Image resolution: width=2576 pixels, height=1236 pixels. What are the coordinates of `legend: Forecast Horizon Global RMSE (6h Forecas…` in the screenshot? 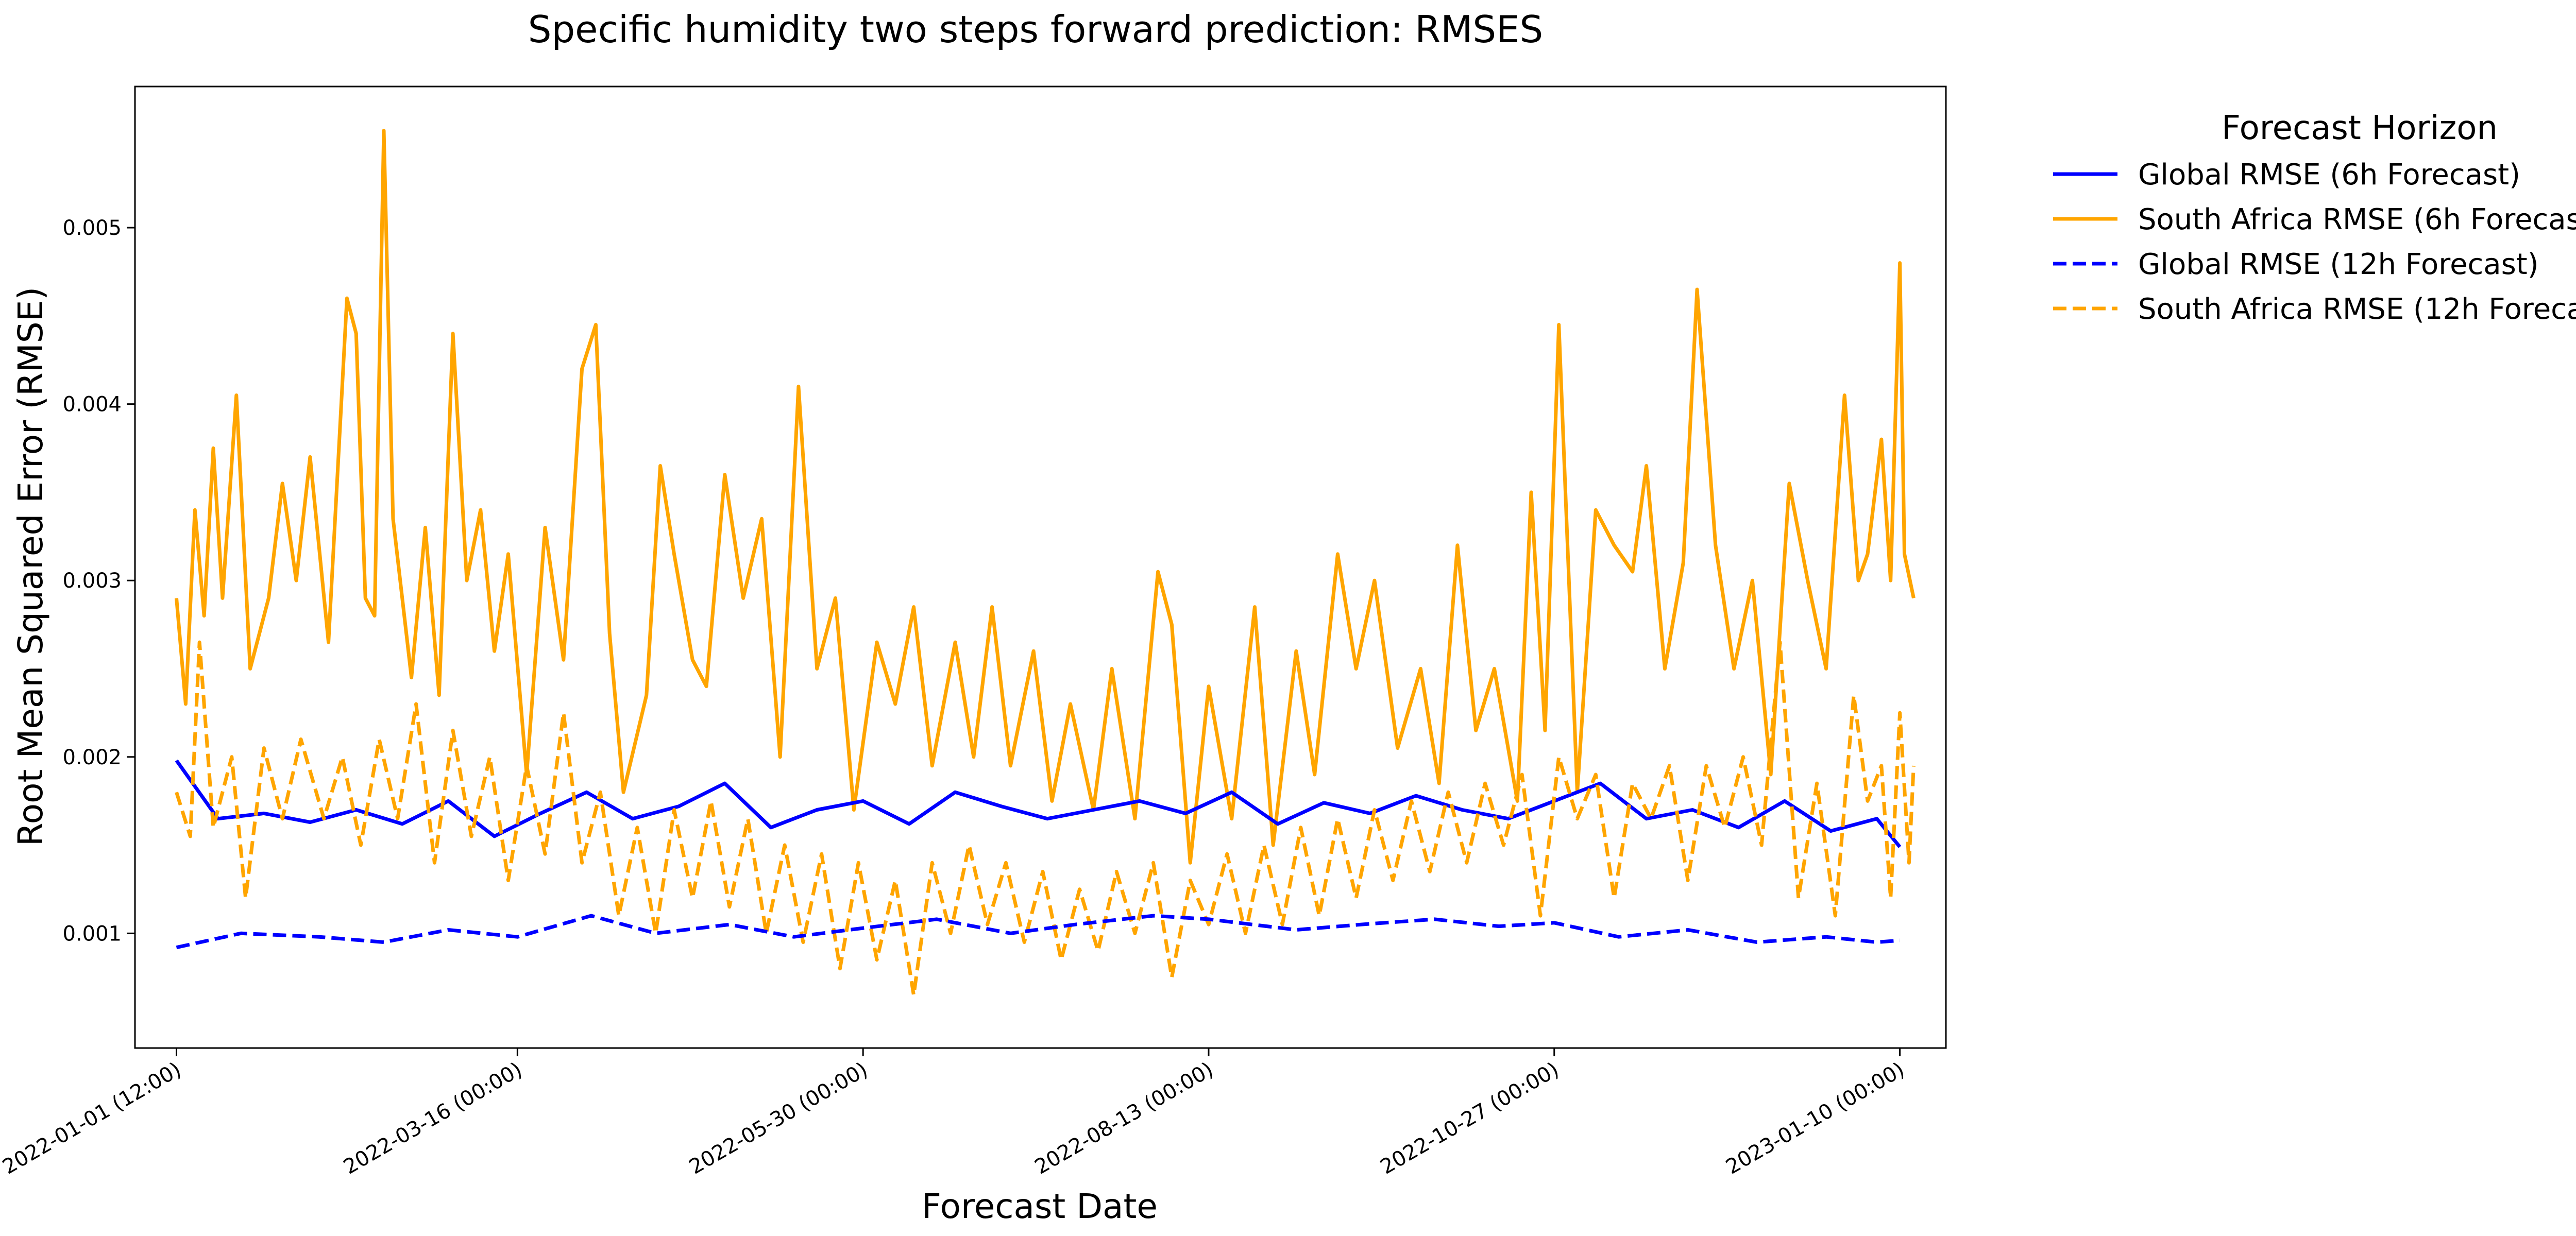 It's located at (2314, 217).